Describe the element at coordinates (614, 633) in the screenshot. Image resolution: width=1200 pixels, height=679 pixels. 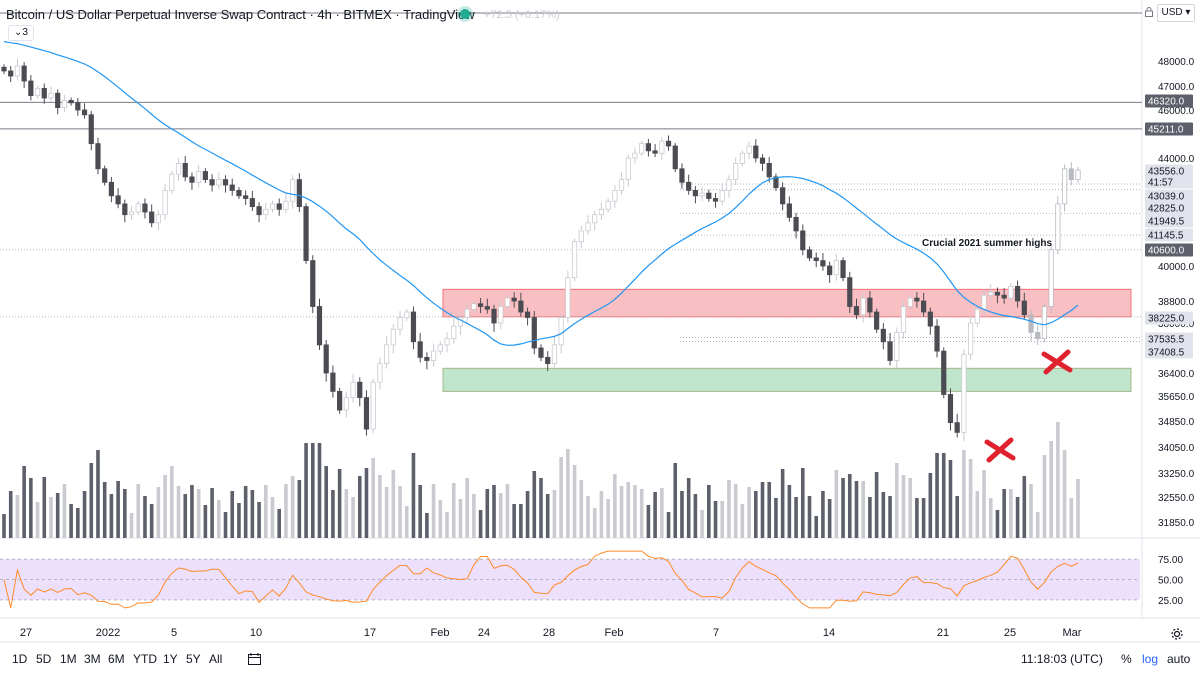
I see `time-axis-label: Feb` at that location.